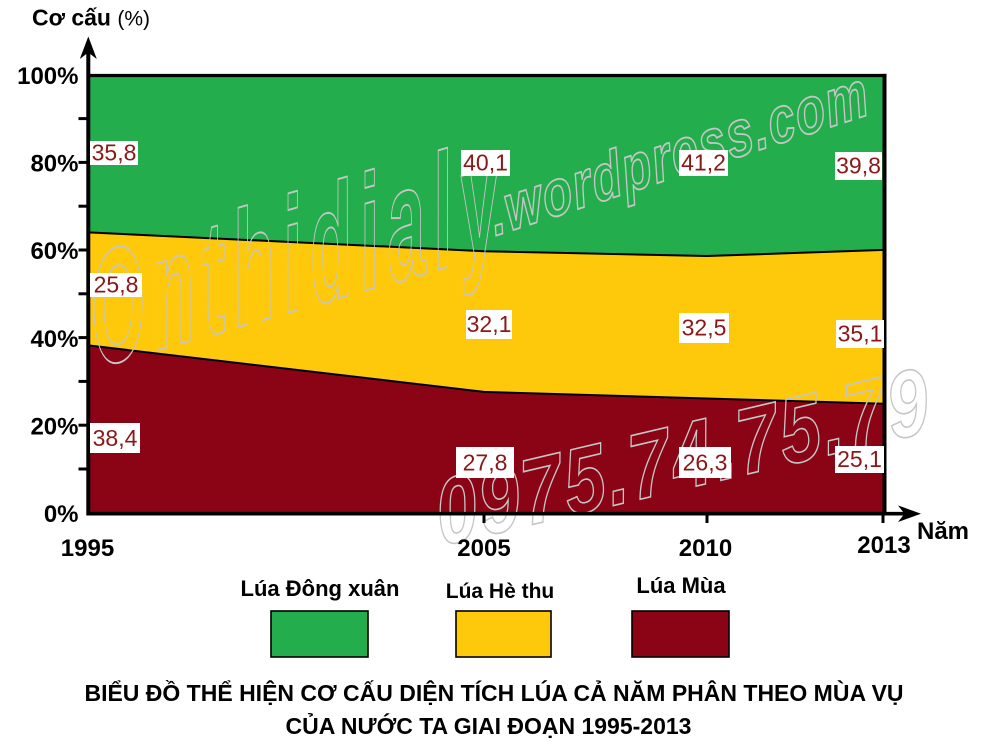 The image size is (981, 753). What do you see at coordinates (54, 164) in the screenshot?
I see `svg-text: 80%` at bounding box center [54, 164].